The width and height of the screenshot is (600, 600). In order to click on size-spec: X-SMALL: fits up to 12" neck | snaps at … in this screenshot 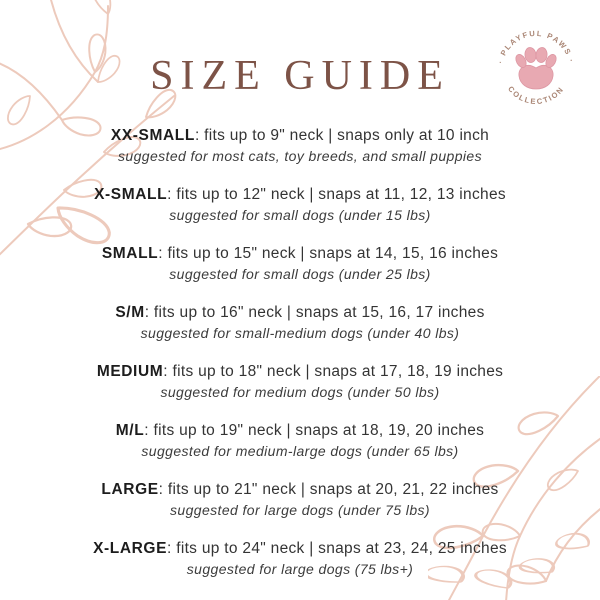, I will do `click(300, 195)`.